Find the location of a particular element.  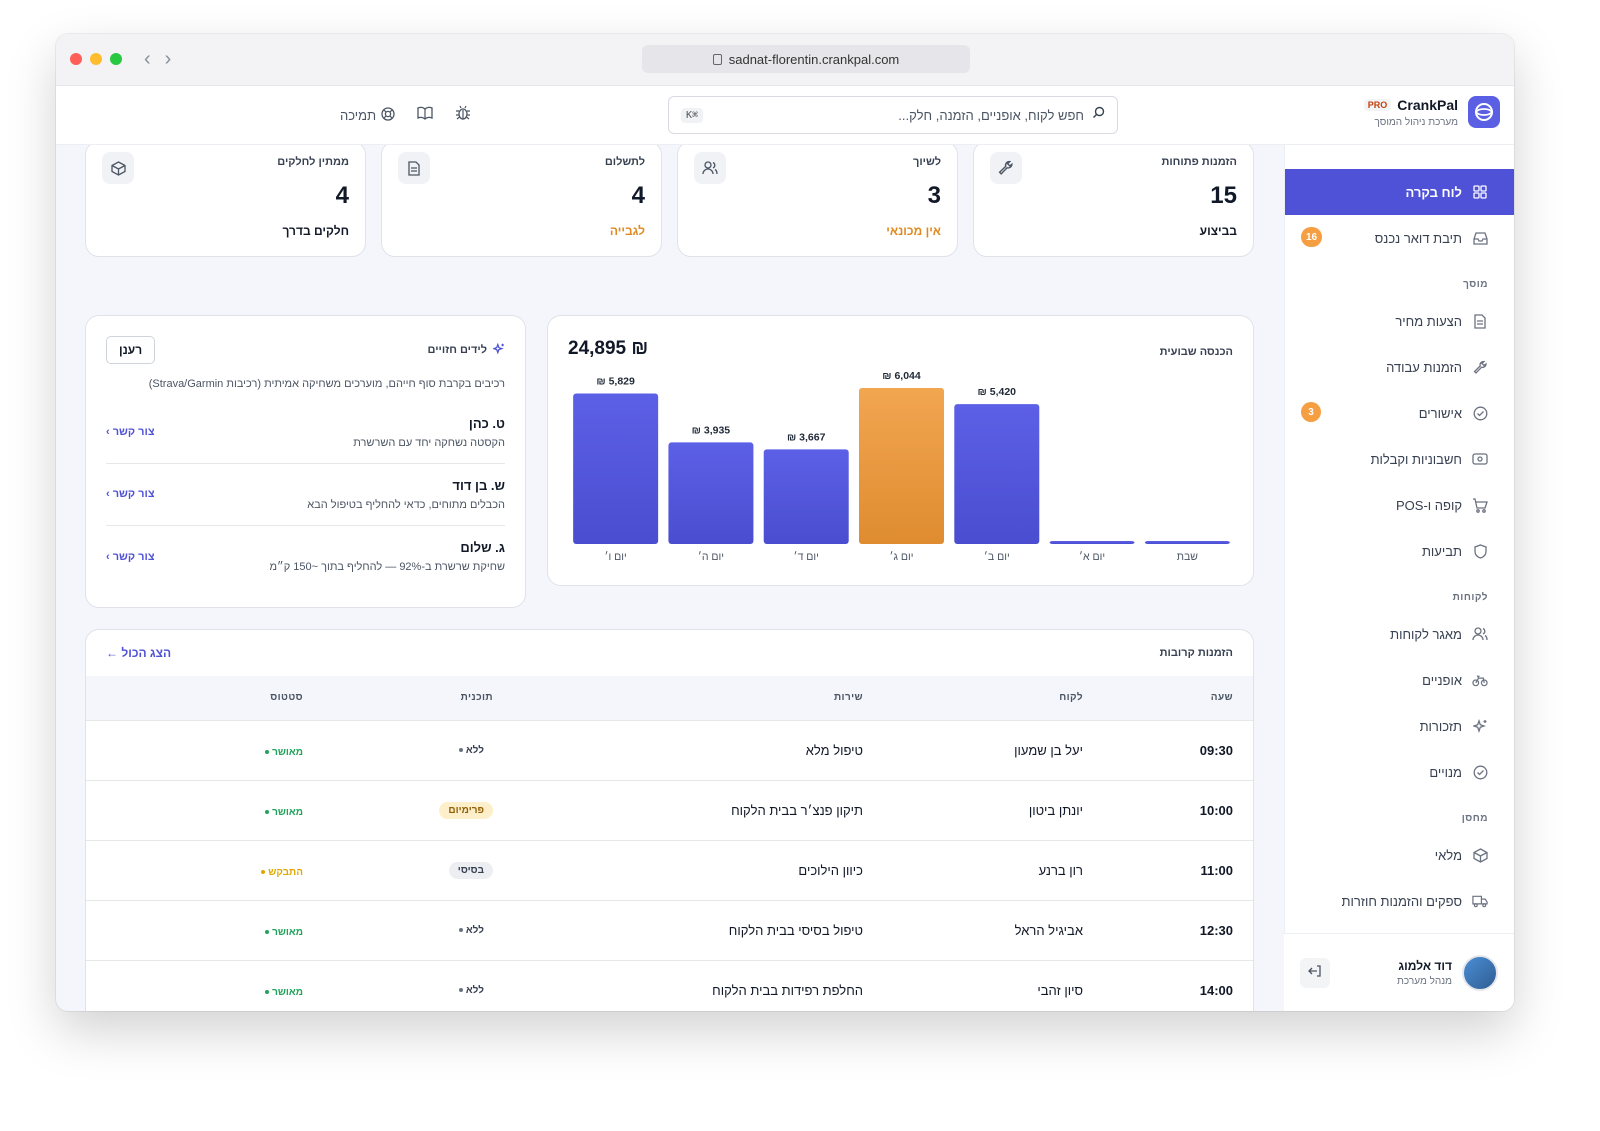

cell-time: 09:30 is located at coordinates (1178, 750).